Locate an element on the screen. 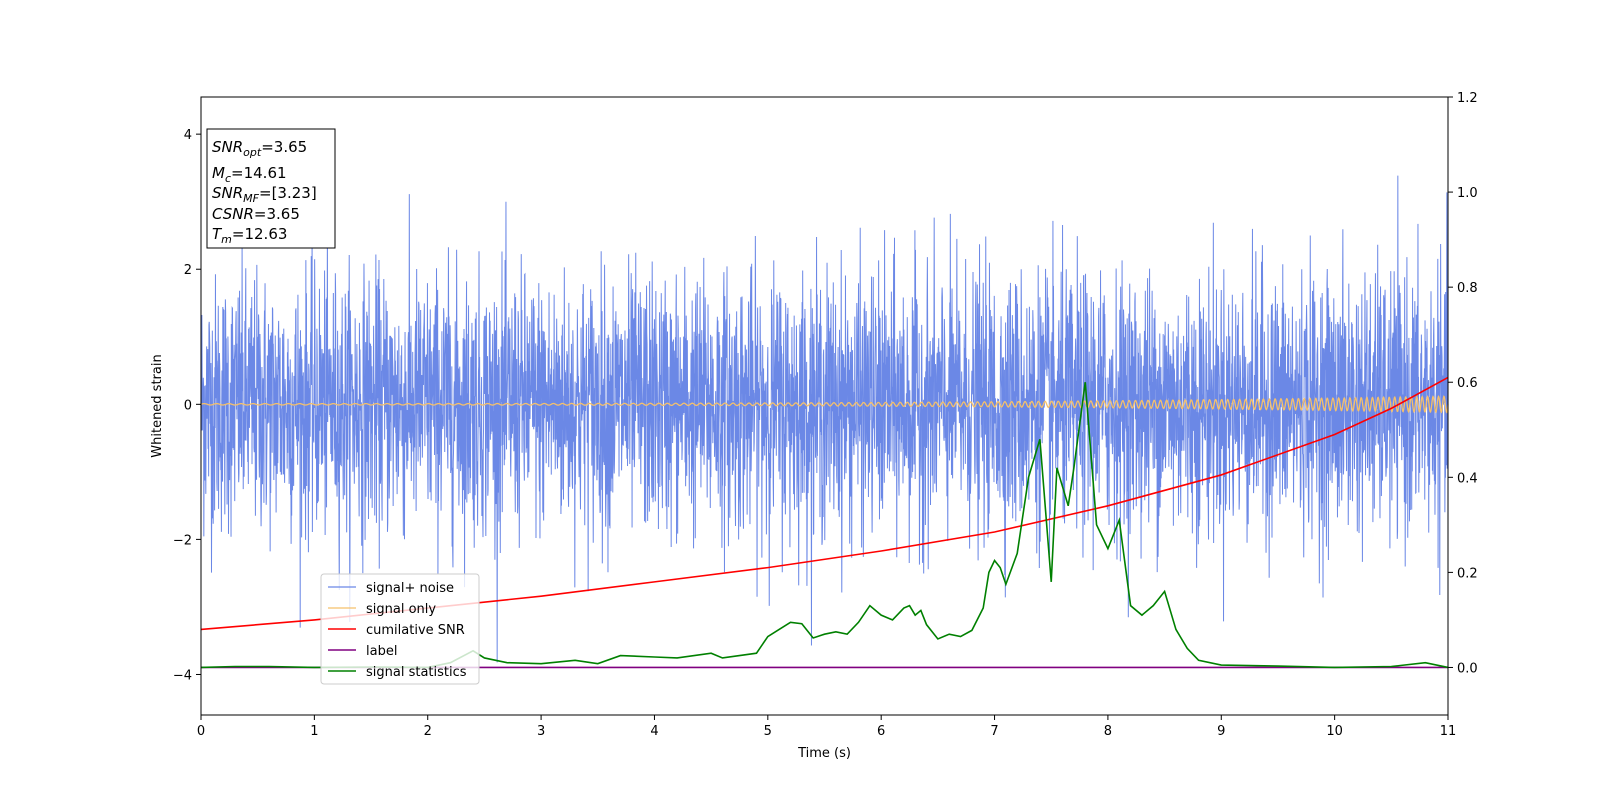 Image resolution: width=1600 pixels, height=800 pixels. legend-frame is located at coordinates (400, 629).